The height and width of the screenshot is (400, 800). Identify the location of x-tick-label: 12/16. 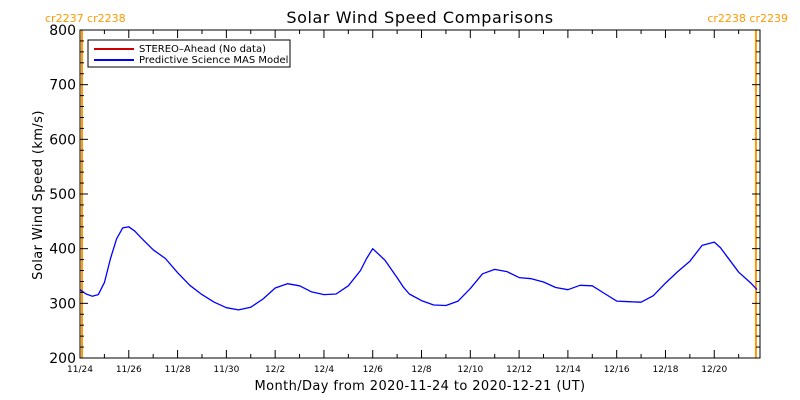
(617, 370).